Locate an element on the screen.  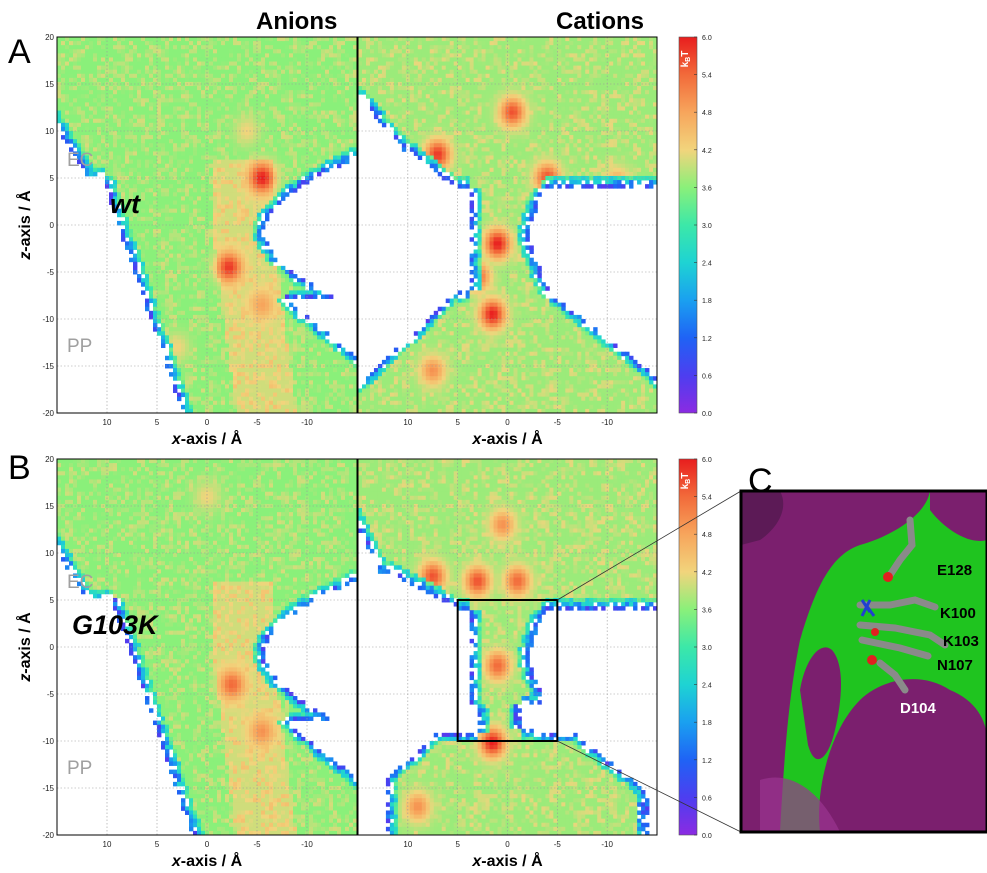
variant-label-b: G103K is located at coordinates (116, 625).